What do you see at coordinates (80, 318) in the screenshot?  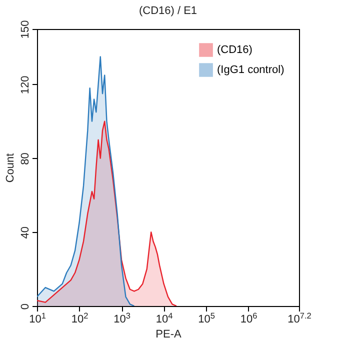 I see `x-tick-label: 10$^{2}$` at bounding box center [80, 318].